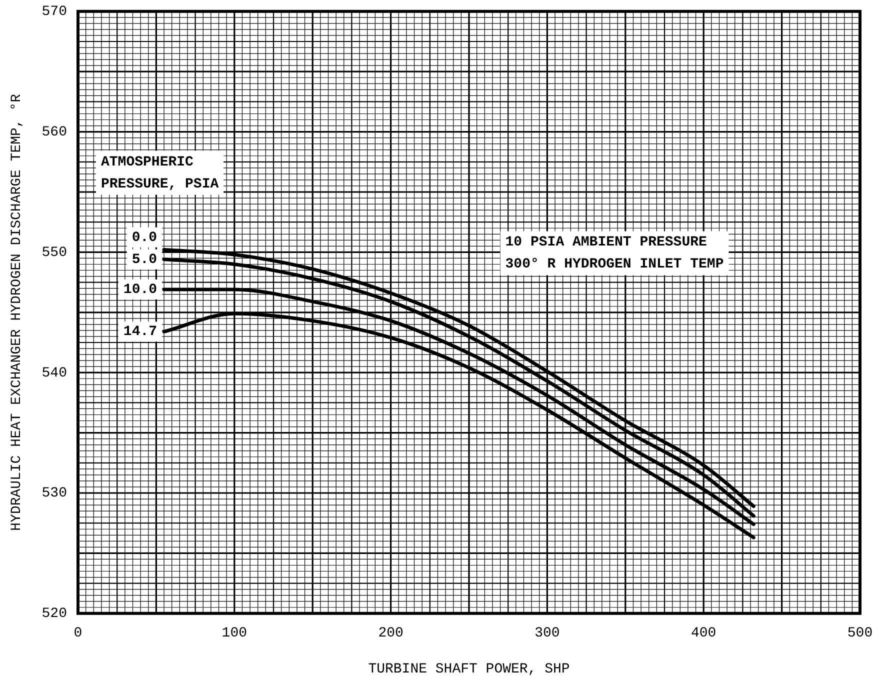 This screenshot has width=882, height=685. Describe the element at coordinates (547, 634) in the screenshot. I see `x-tick-label: 300` at that location.